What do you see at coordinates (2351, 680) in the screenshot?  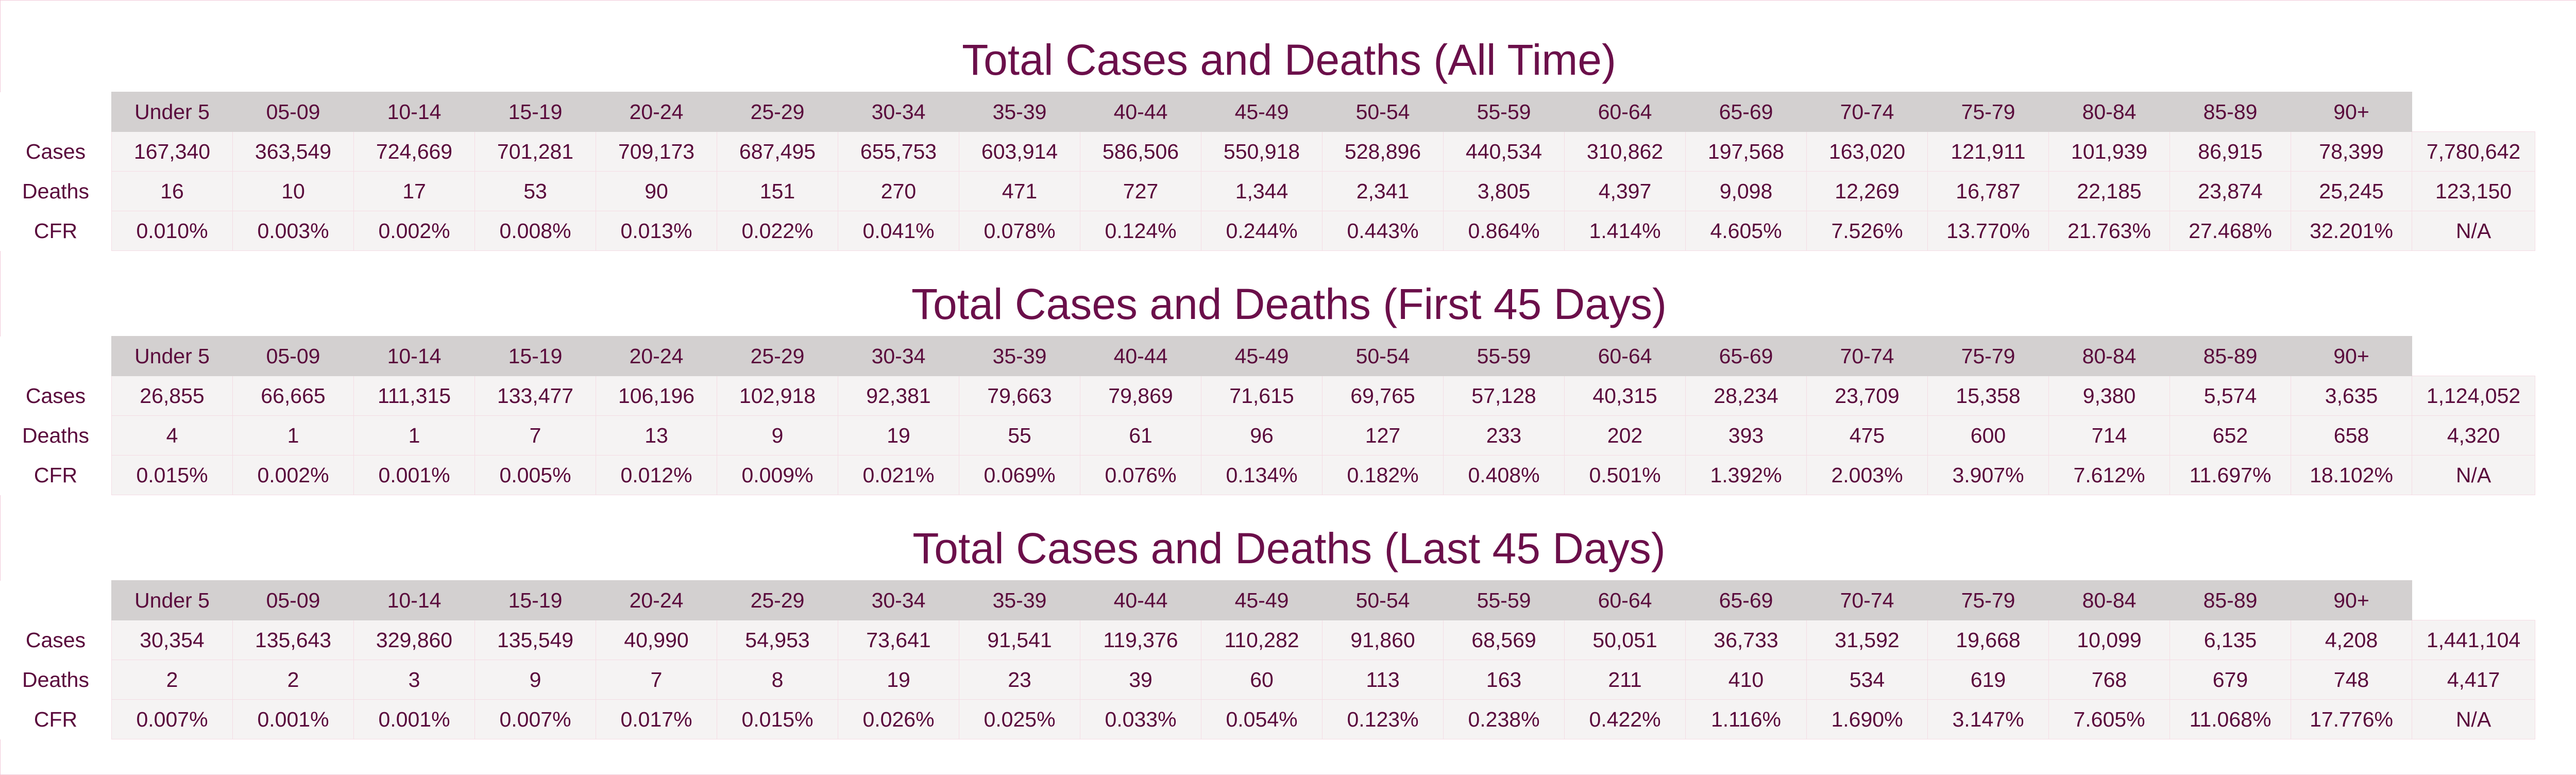 I see `deaths-cell: 748` at bounding box center [2351, 680].